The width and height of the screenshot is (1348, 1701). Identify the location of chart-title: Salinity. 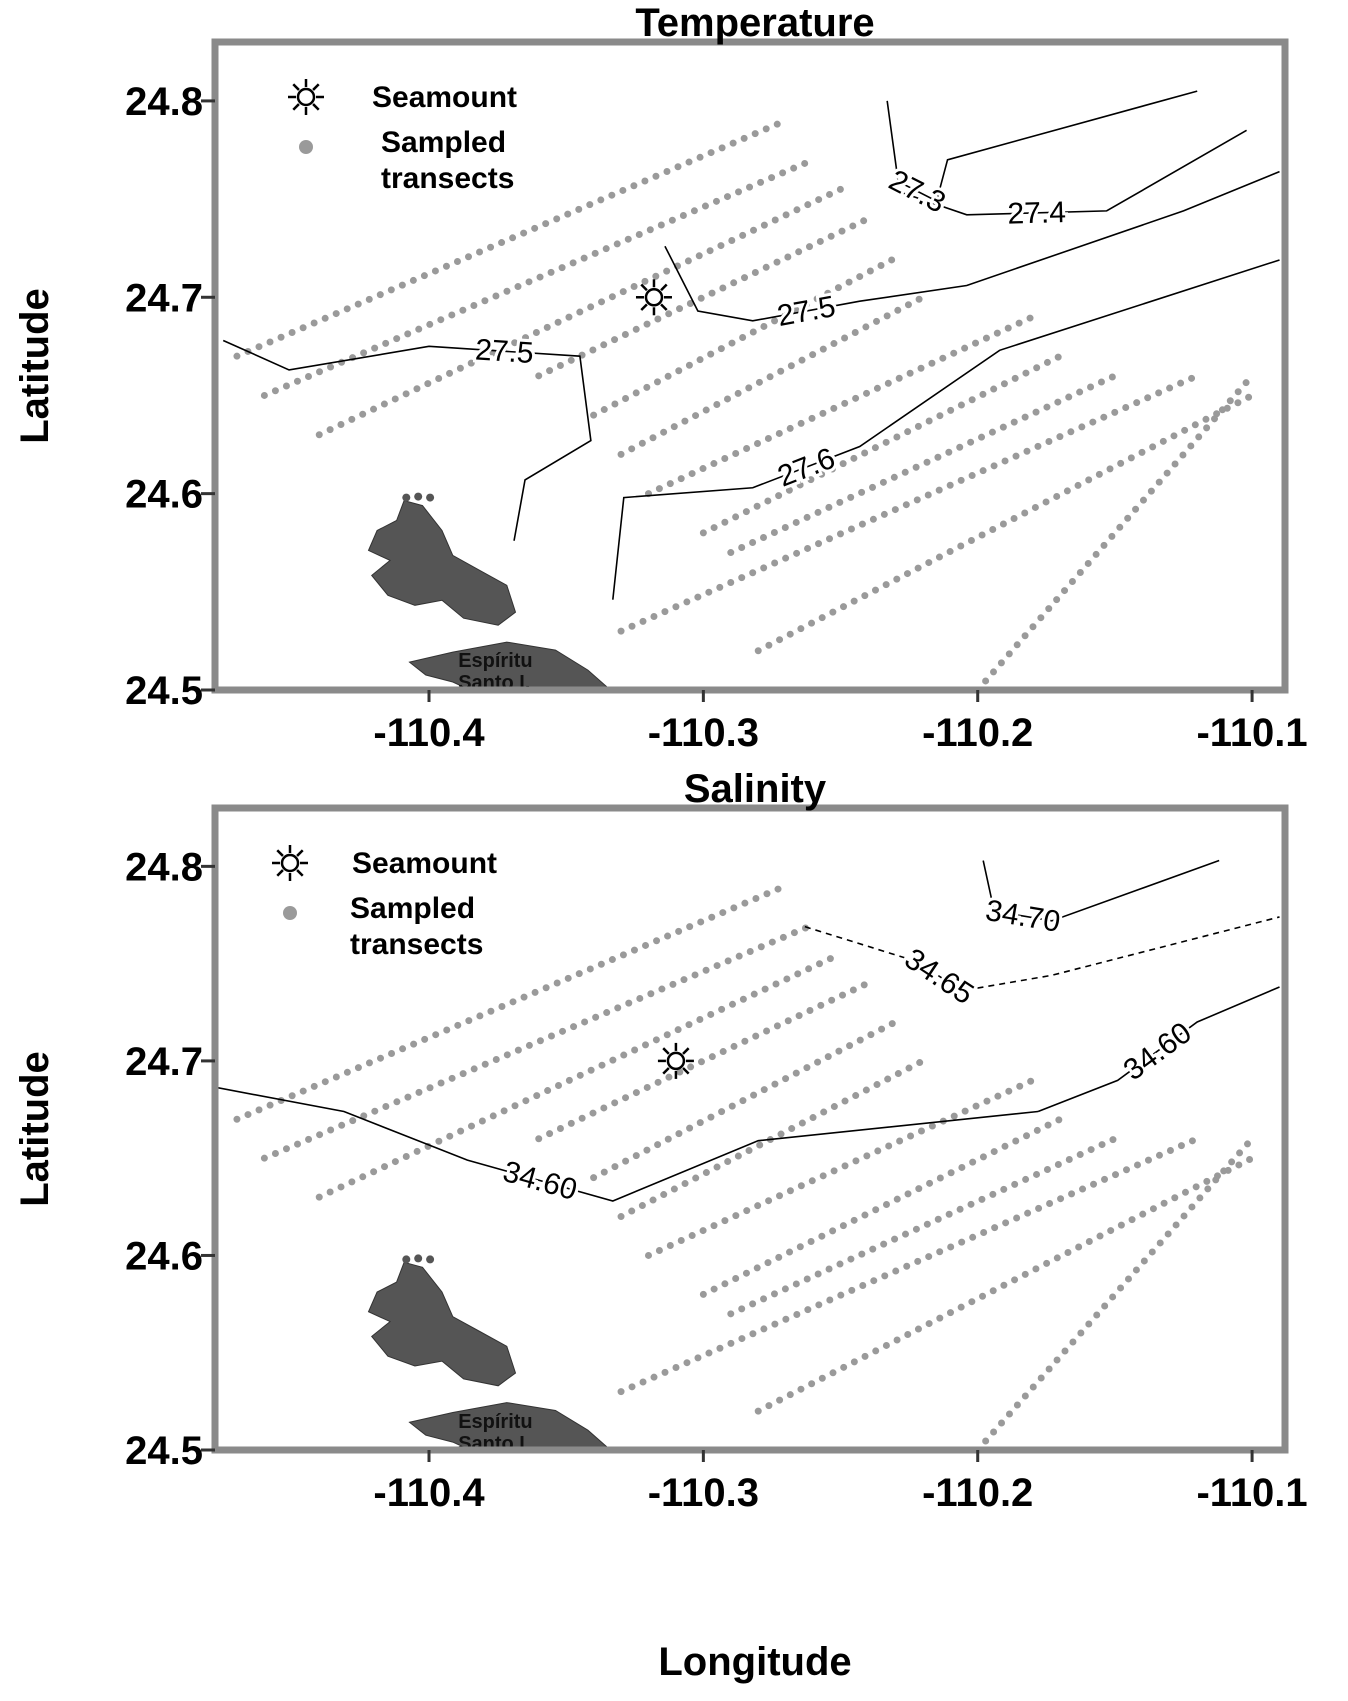
(755, 789).